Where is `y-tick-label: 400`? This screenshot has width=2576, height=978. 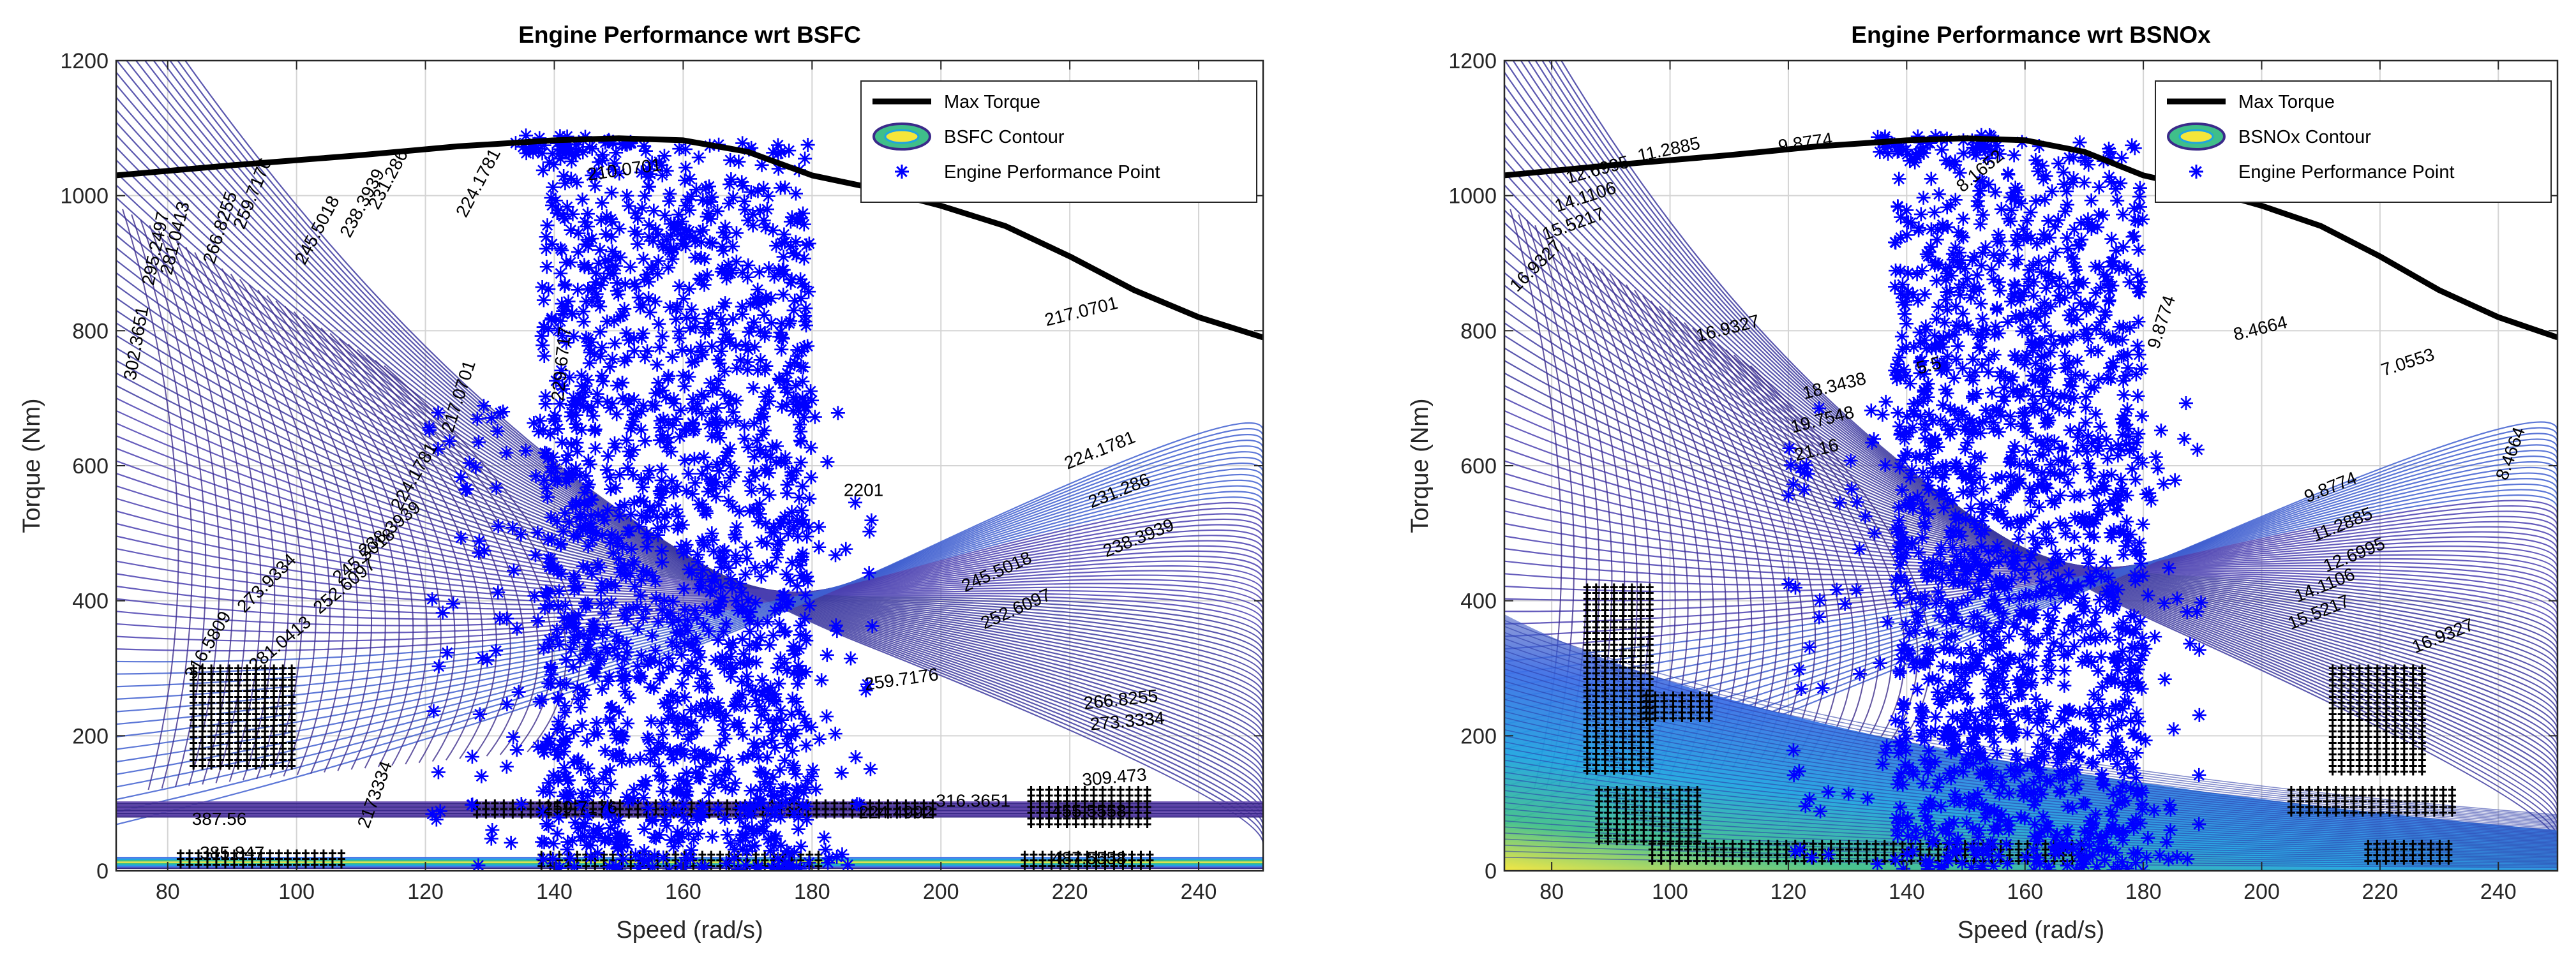 y-tick-label: 400 is located at coordinates (1478, 601).